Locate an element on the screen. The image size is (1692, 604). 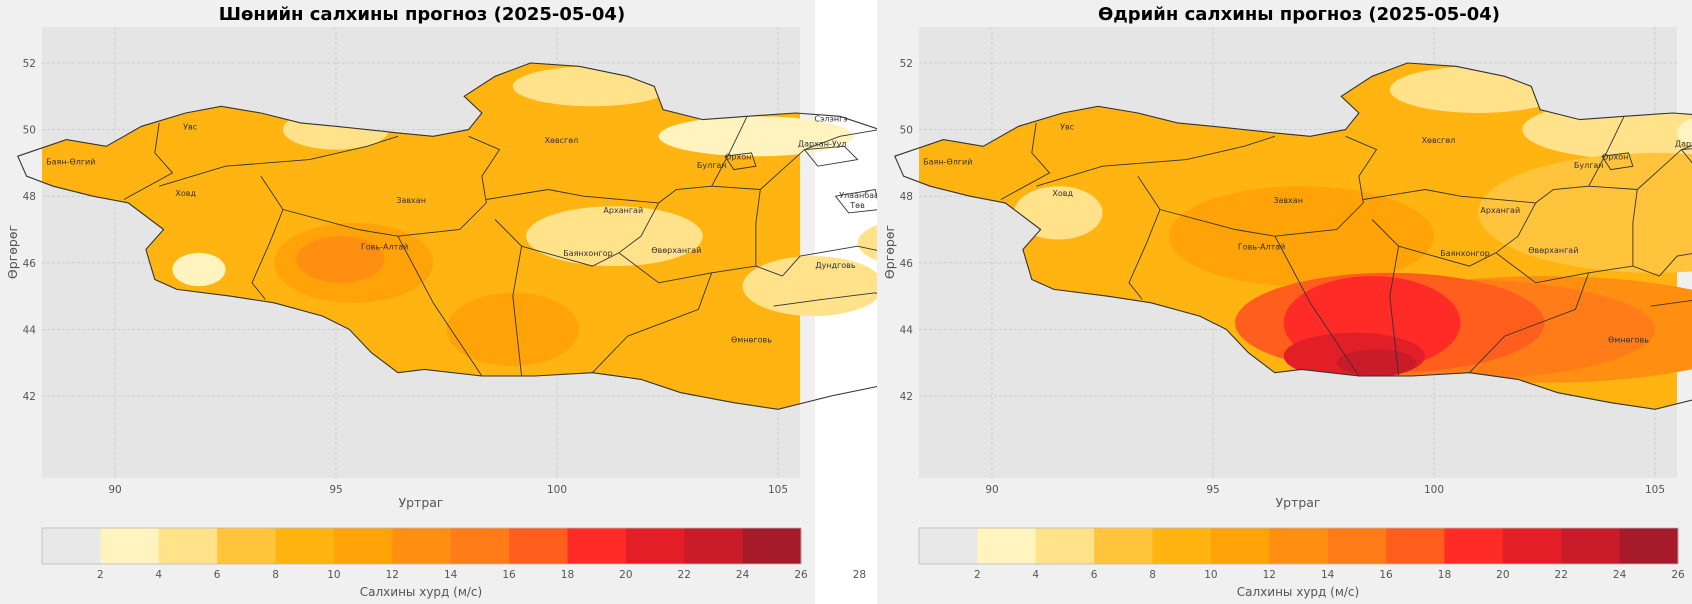
y-tick-label: 46 is located at coordinates (30, 264).